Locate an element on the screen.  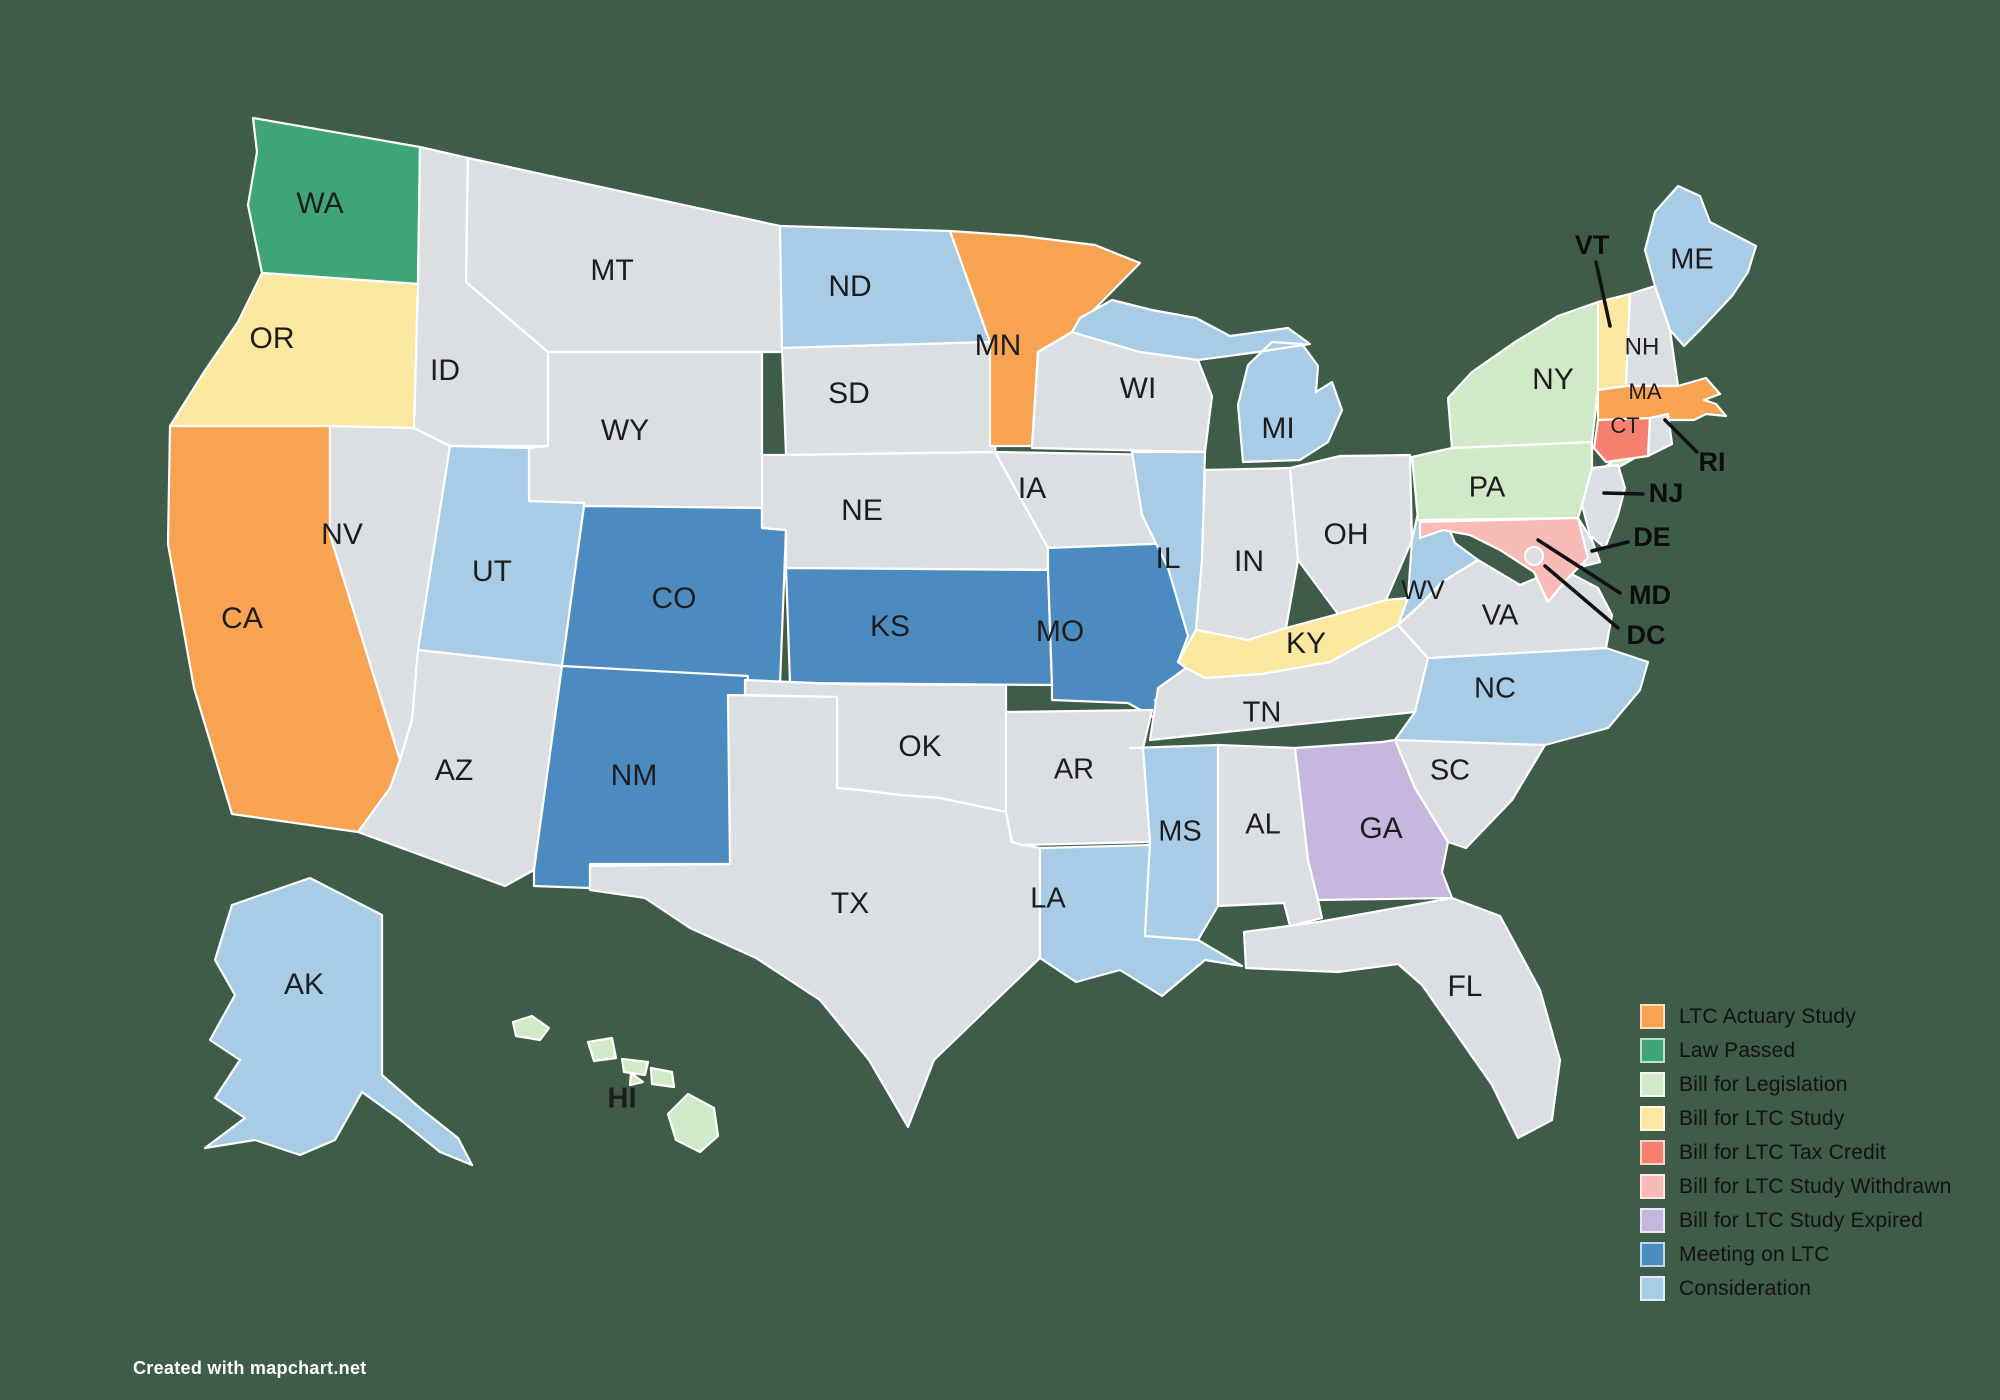
legend-label-8: Consideration is located at coordinates (1745, 1288).